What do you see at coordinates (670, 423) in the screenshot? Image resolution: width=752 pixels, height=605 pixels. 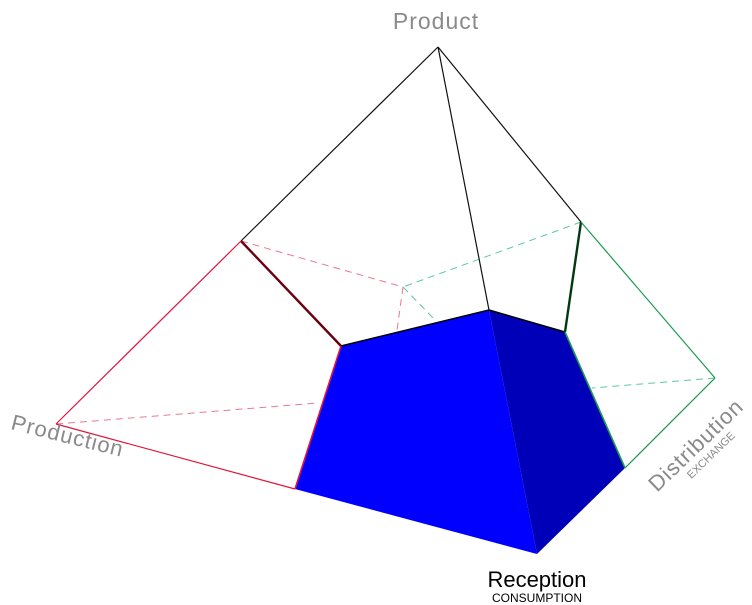 I see `edge-distribution-base` at bounding box center [670, 423].